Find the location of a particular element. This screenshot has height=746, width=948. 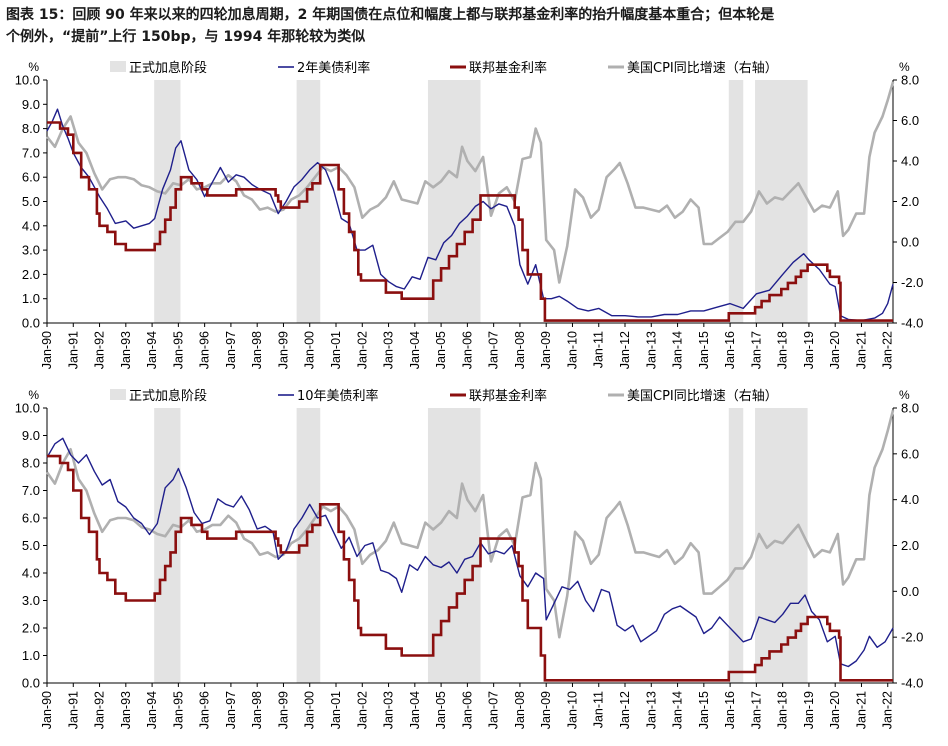

right-unit-label: % is located at coordinates (904, 67).